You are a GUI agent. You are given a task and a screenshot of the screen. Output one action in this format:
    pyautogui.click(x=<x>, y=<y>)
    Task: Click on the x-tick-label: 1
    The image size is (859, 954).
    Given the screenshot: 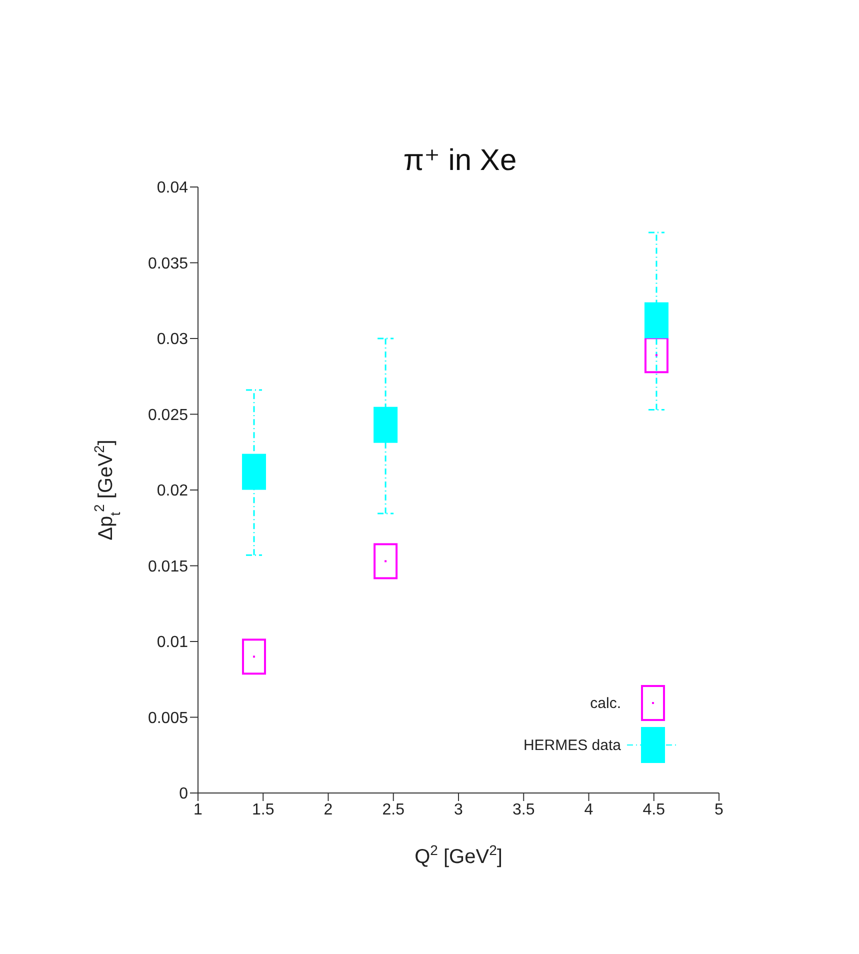 What is the action you would take?
    pyautogui.click(x=198, y=809)
    